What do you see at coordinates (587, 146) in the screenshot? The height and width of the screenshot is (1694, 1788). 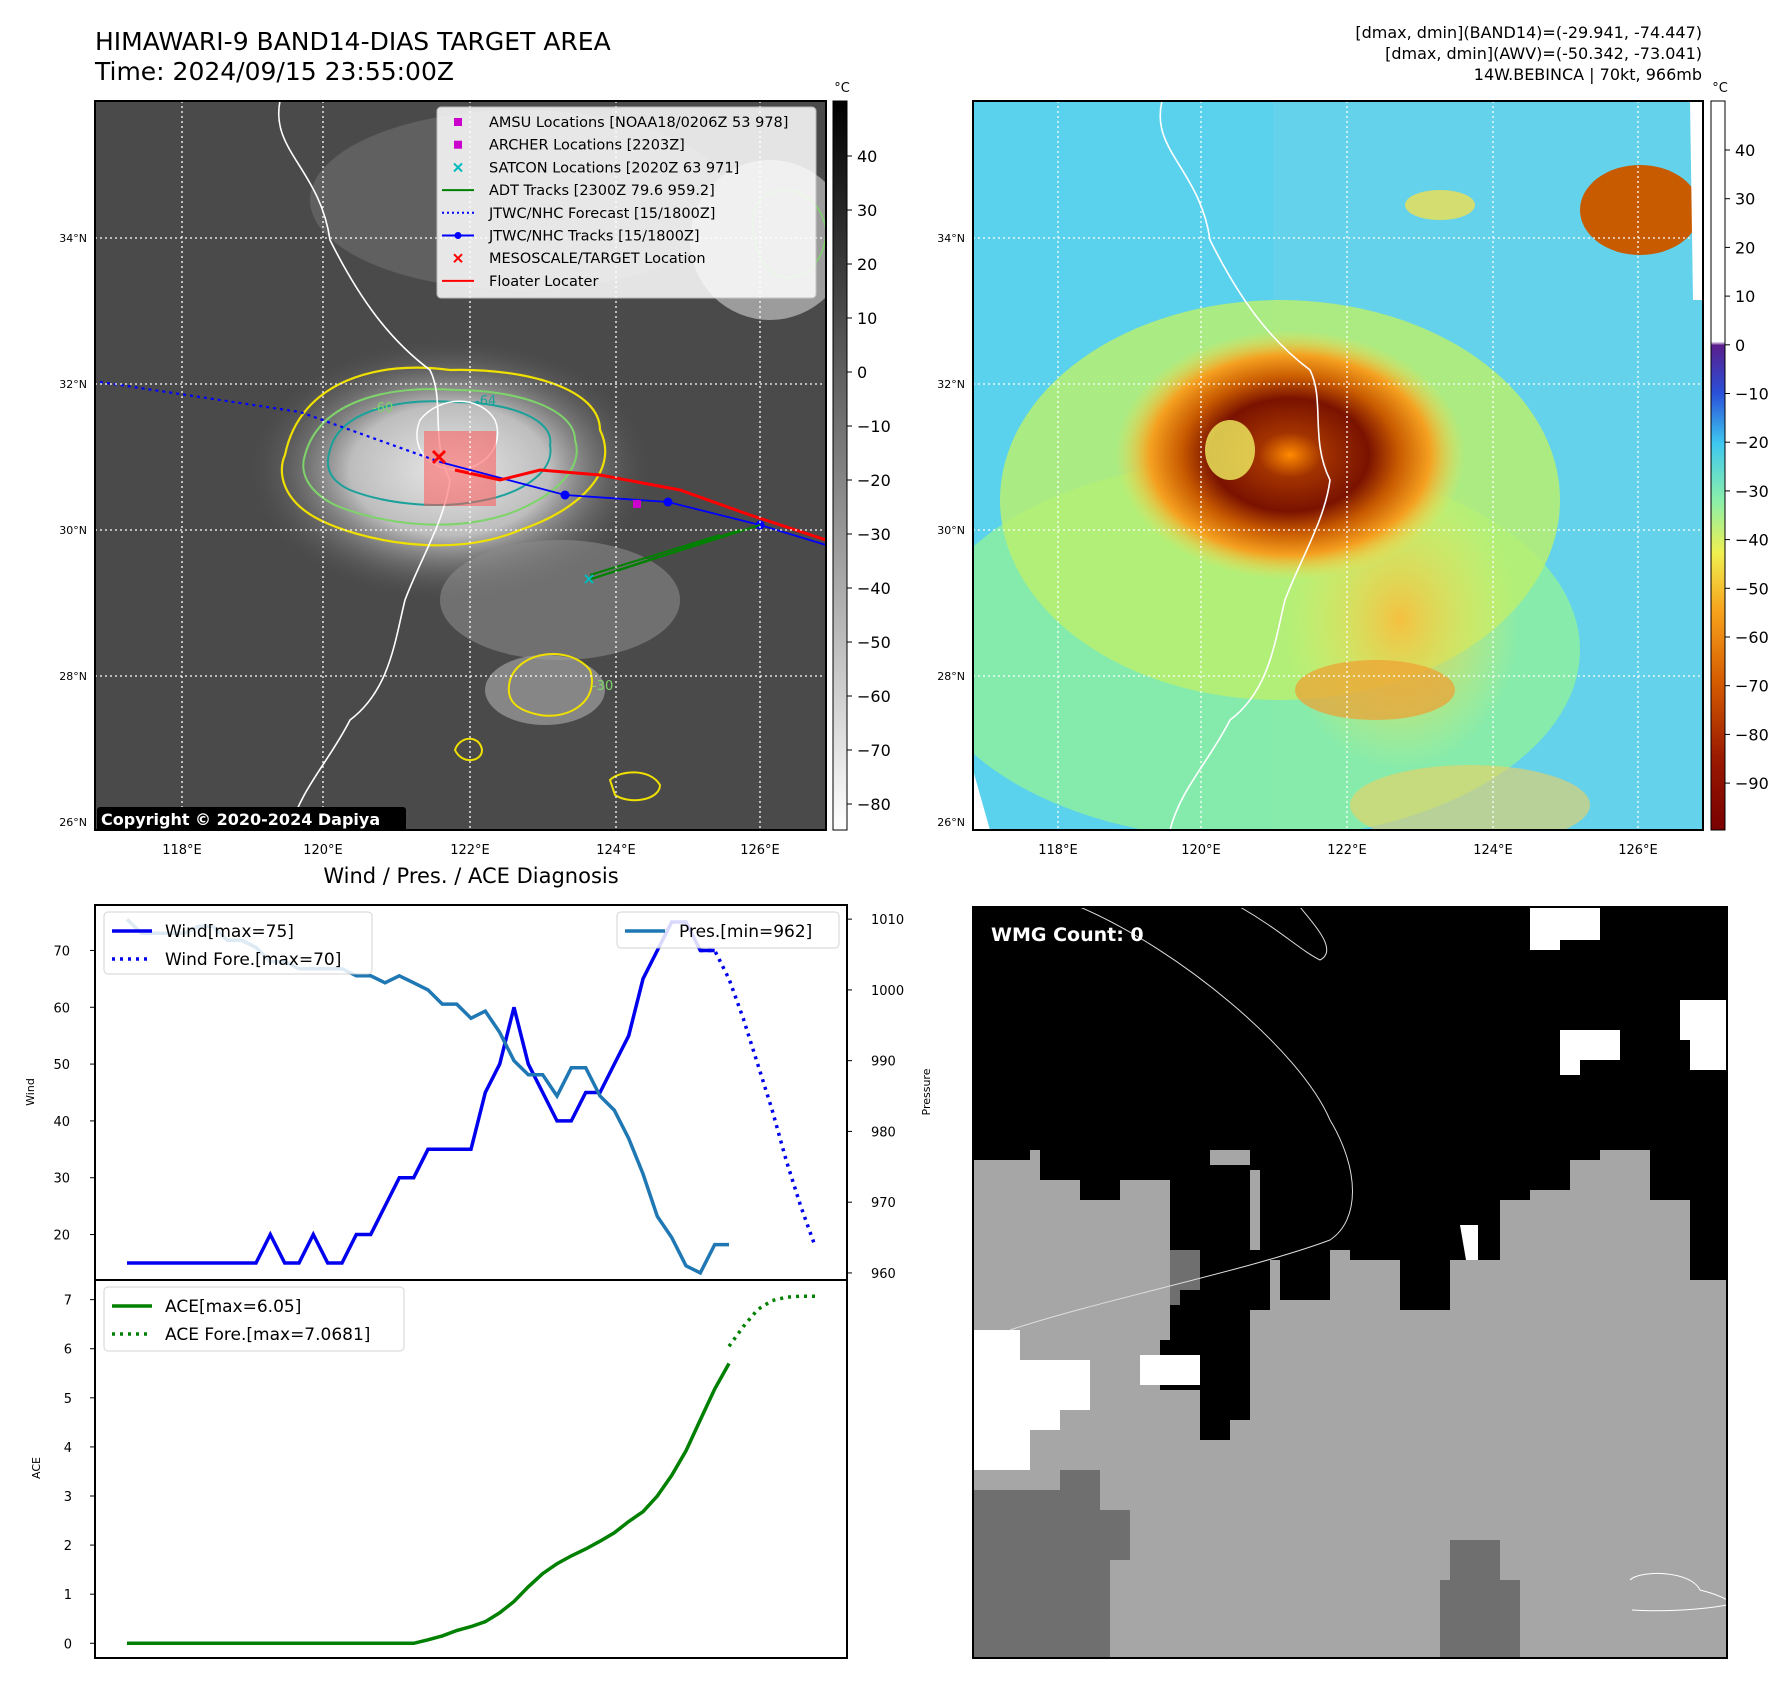 I see `legend-label: ARCHER Locations [2203Z]` at bounding box center [587, 146].